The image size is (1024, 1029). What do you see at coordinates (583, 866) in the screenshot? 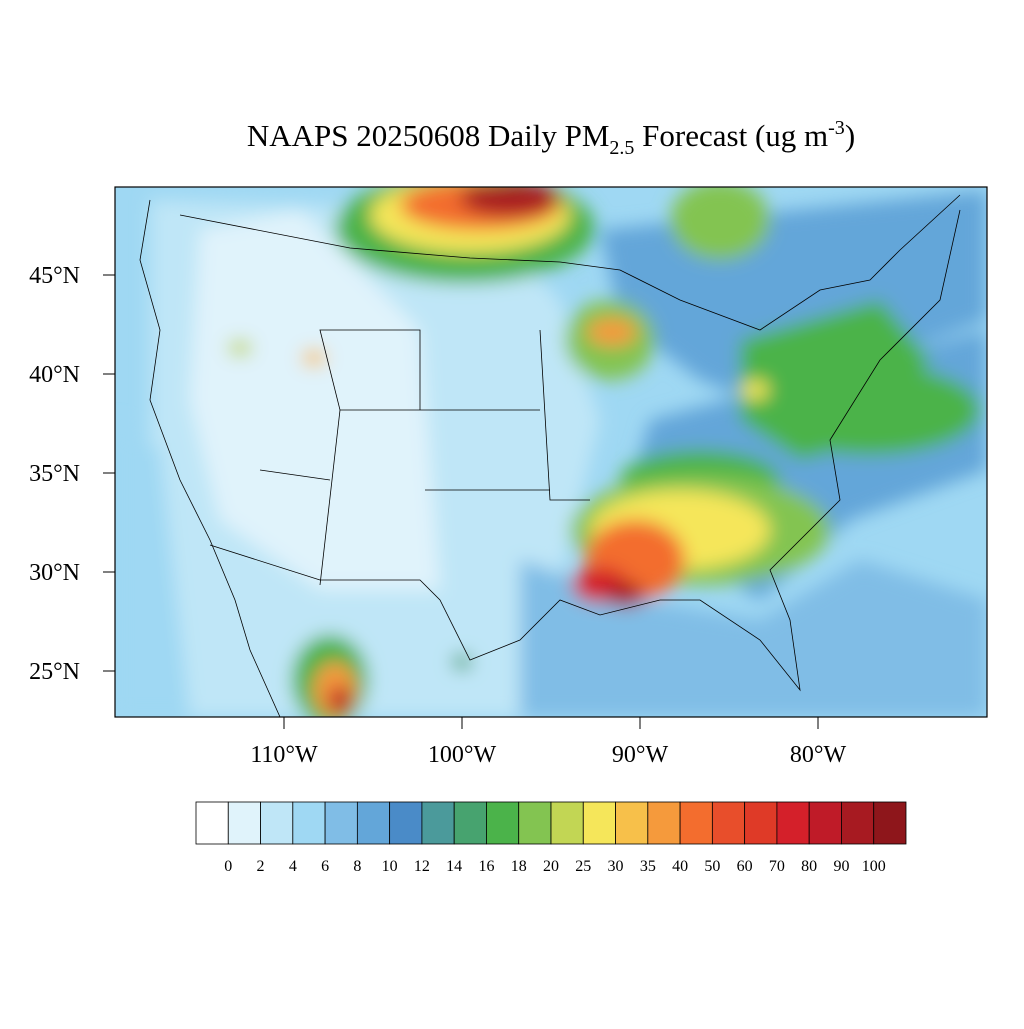
I see `colorbar-label: 25` at bounding box center [583, 866].